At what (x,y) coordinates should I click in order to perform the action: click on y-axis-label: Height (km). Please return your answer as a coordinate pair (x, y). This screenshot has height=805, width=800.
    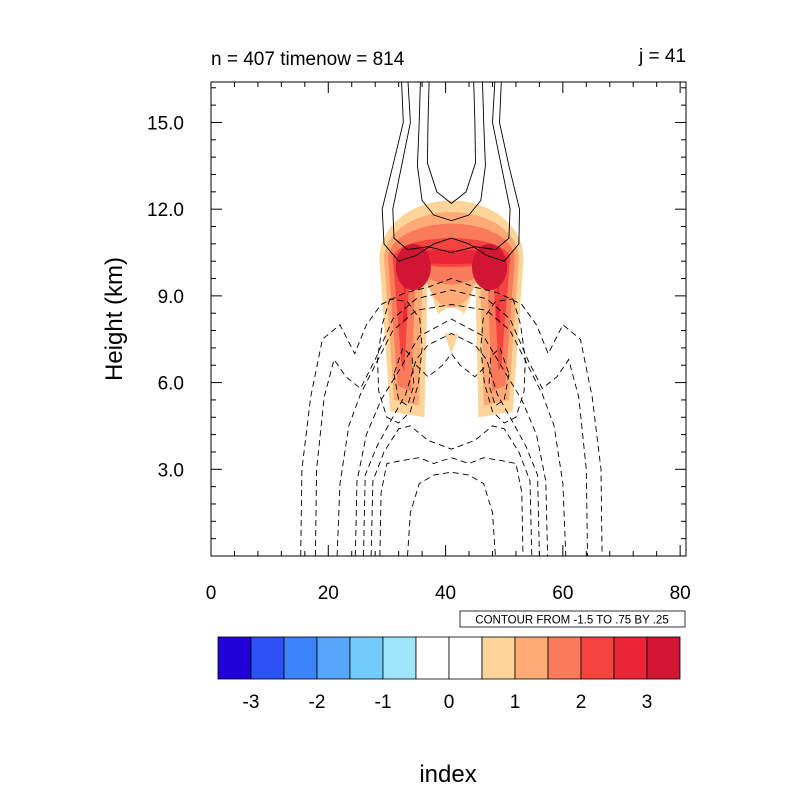
    Looking at the image, I should click on (114, 319).